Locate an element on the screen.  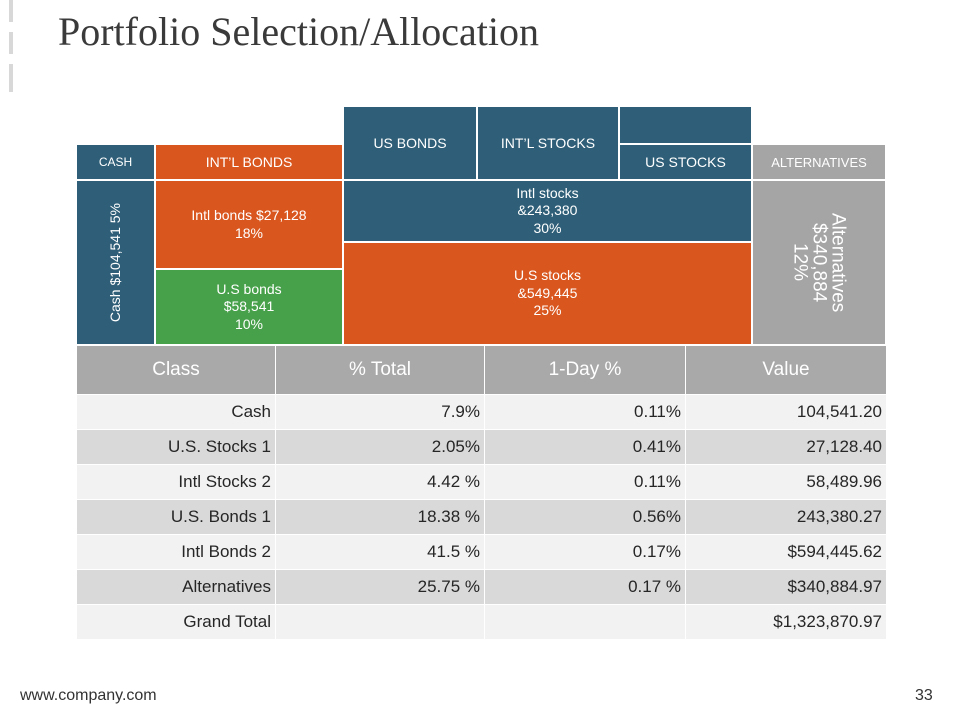
header-cash: CASH is located at coordinates (115, 162).